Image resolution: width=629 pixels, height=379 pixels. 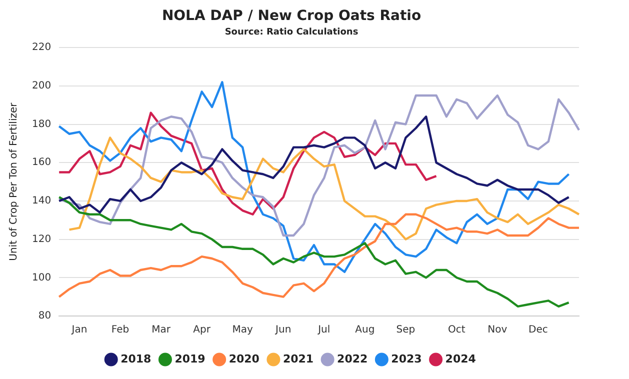 What do you see at coordinates (42, 162) in the screenshot?
I see `y-tick-label: 160` at bounding box center [42, 162].